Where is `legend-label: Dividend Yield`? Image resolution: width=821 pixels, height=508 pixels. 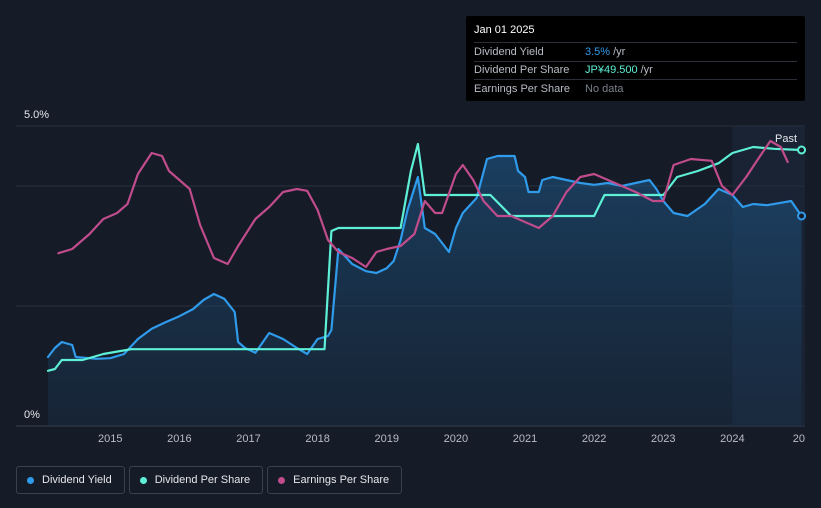 legend-label: Dividend Yield is located at coordinates (77, 480).